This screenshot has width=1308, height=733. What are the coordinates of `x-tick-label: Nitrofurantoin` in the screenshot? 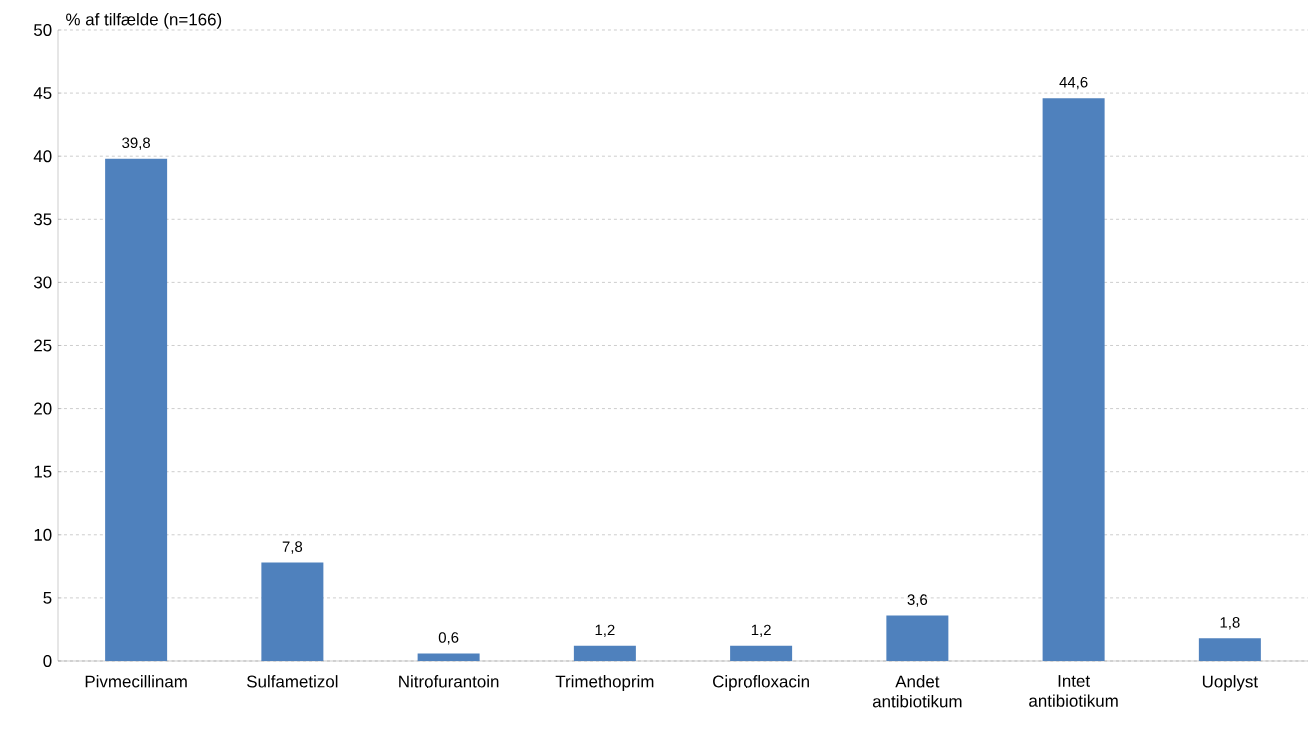 It's located at (449, 681).